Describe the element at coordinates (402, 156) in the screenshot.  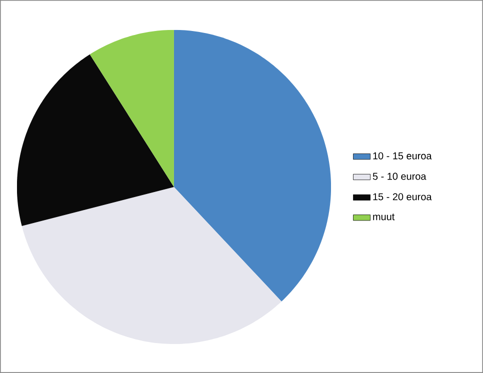
I see `legend-label: 10 - 15 euroa` at that location.